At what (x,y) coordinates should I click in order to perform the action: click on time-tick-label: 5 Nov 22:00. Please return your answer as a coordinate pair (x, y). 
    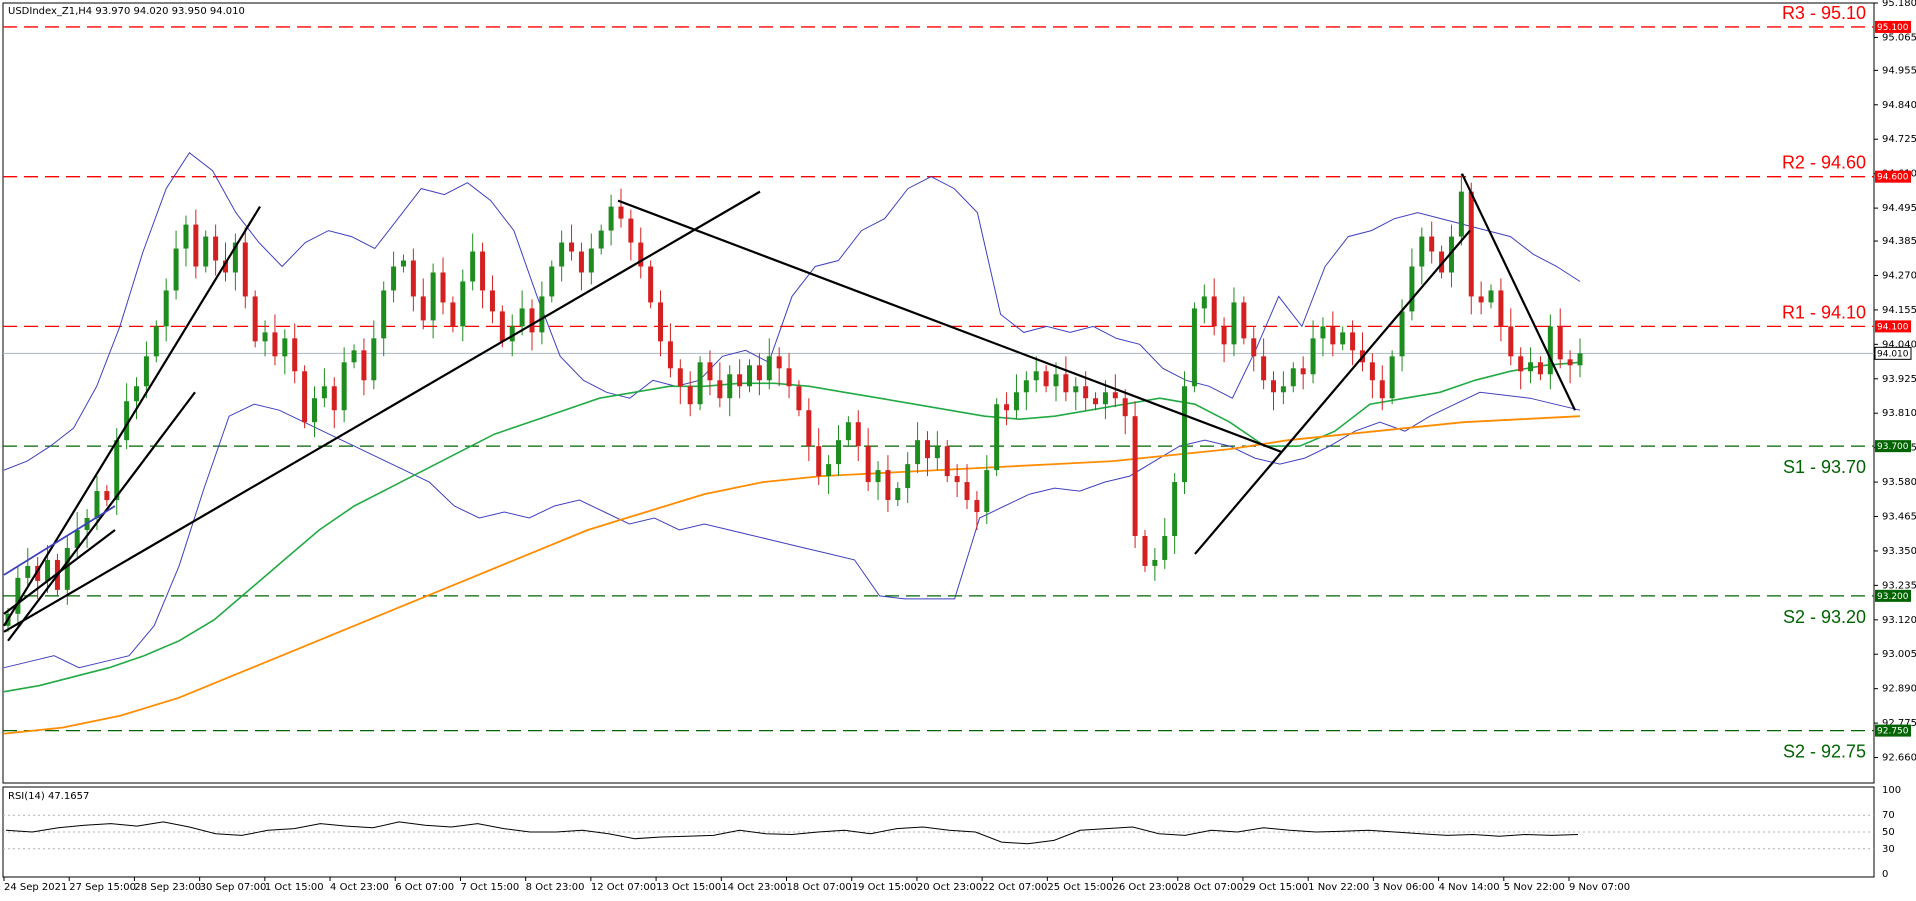
    Looking at the image, I should click on (1534, 887).